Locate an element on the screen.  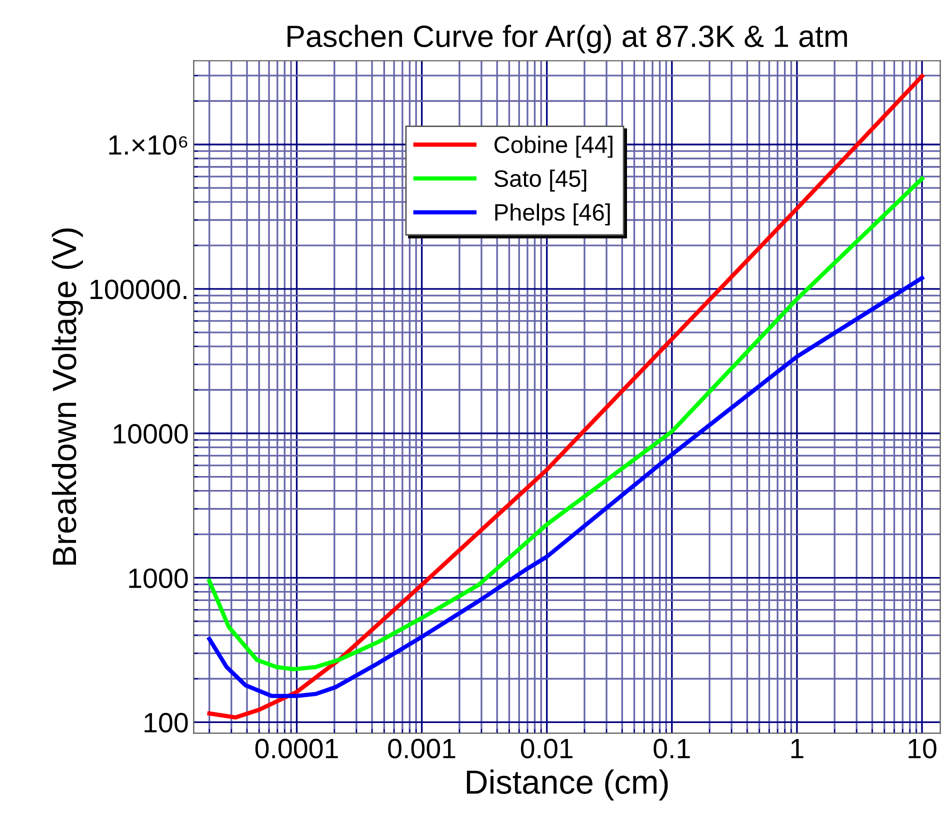
x-axis-title: Distance (cm) is located at coordinates (567, 785).